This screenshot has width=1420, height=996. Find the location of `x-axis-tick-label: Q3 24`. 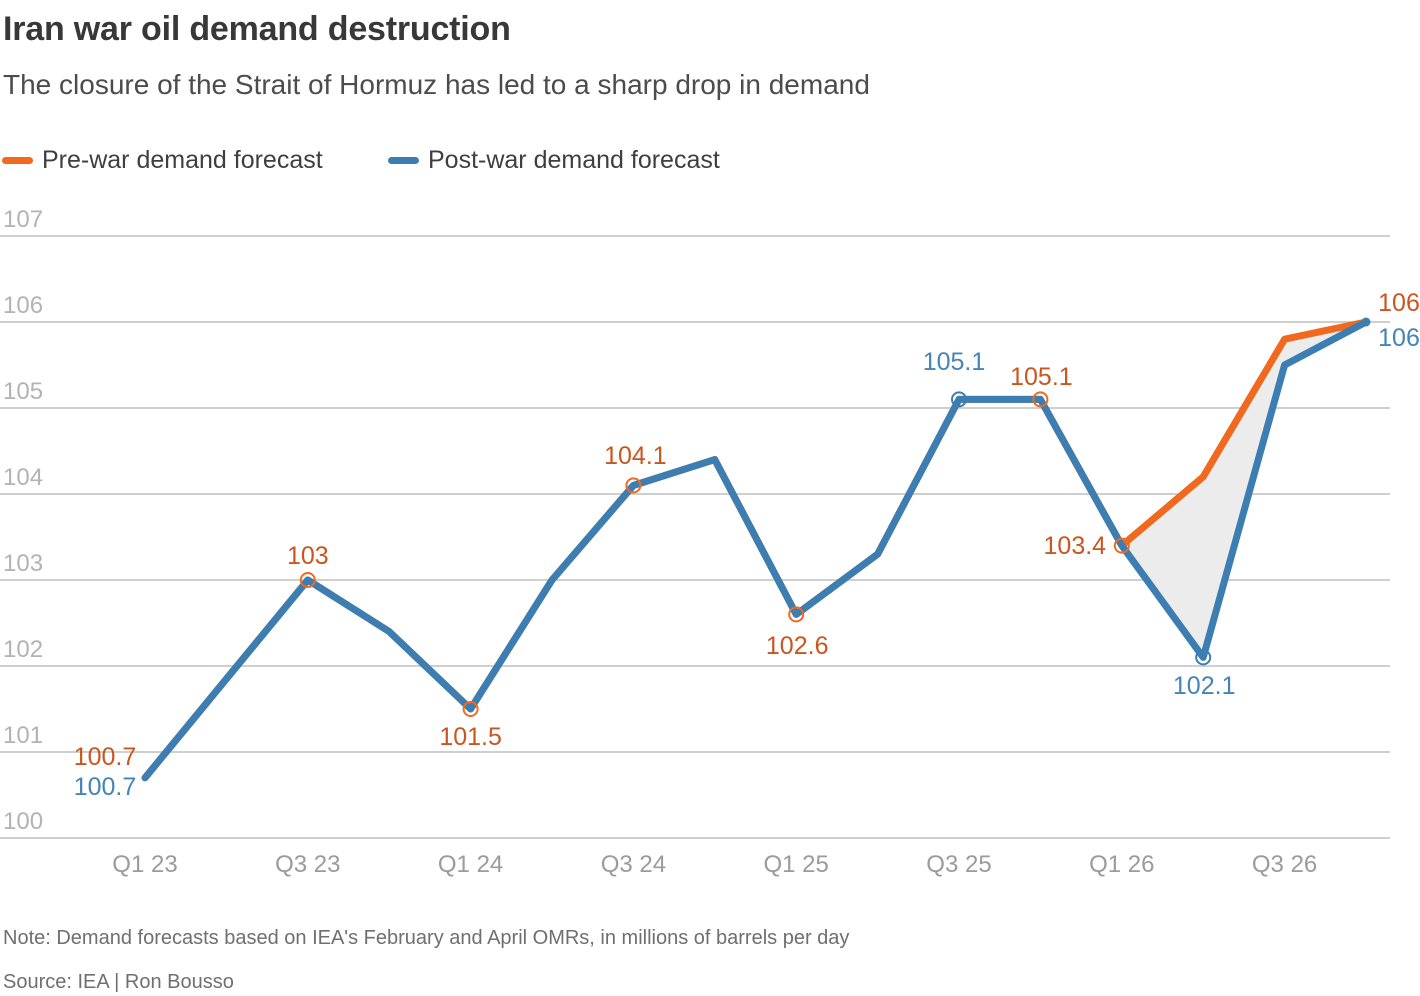

x-axis-tick-label: Q3 24 is located at coordinates (633, 864).